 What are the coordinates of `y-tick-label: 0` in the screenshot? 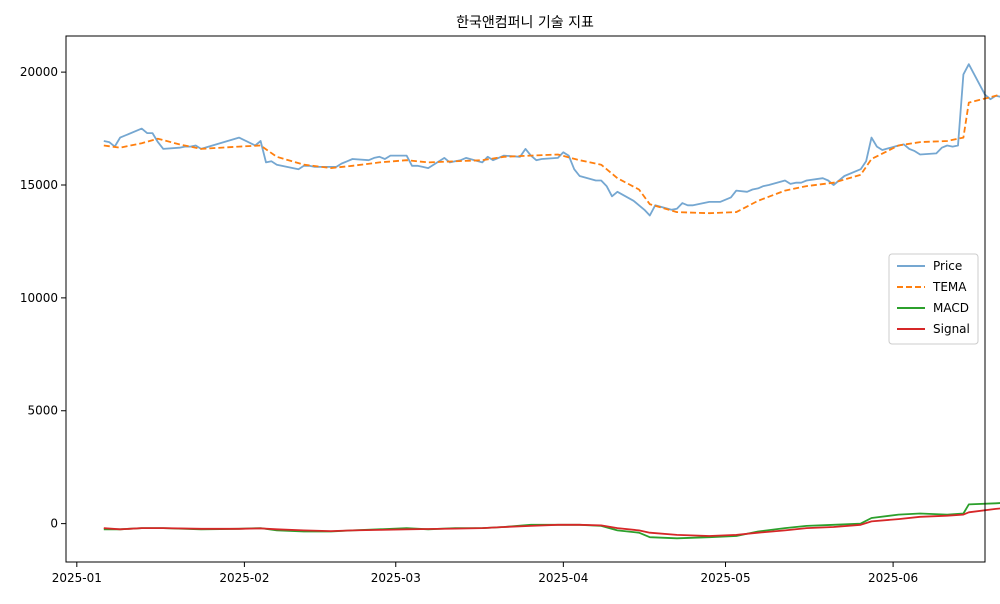 It's located at (54, 524).